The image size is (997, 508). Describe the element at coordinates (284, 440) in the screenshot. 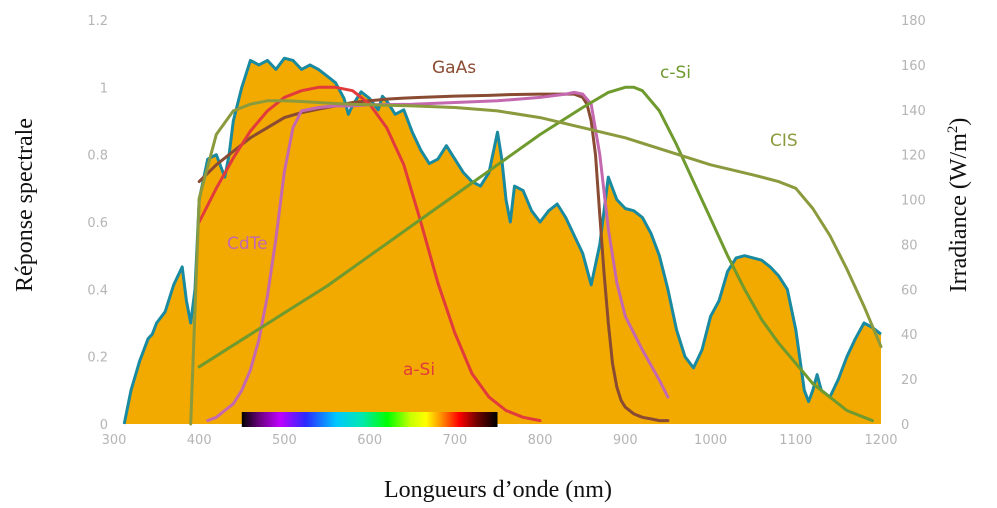

I see `x-tick-label: 500` at that location.